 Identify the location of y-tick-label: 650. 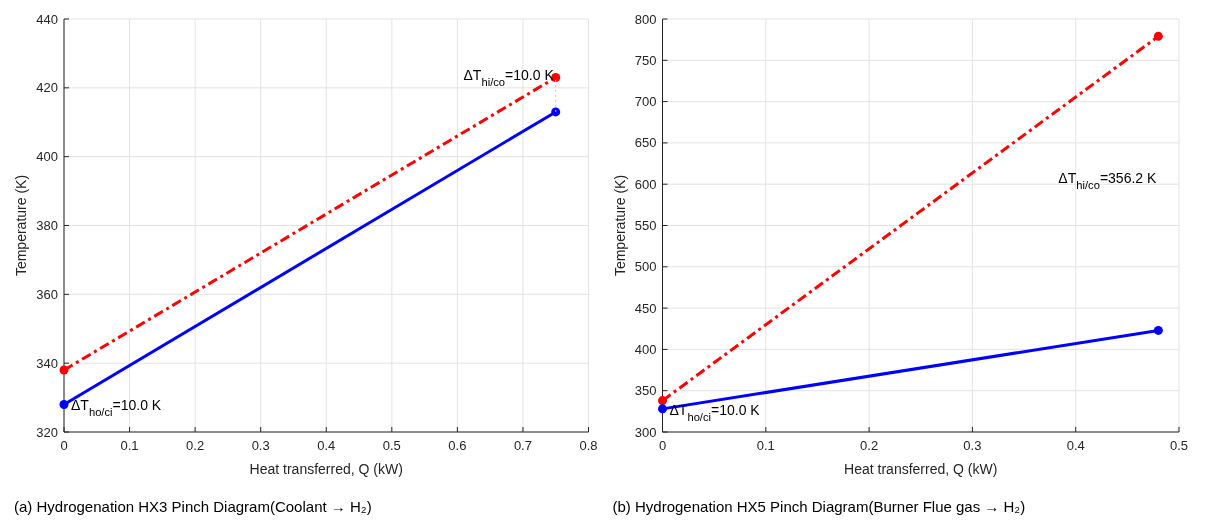
(645, 143).